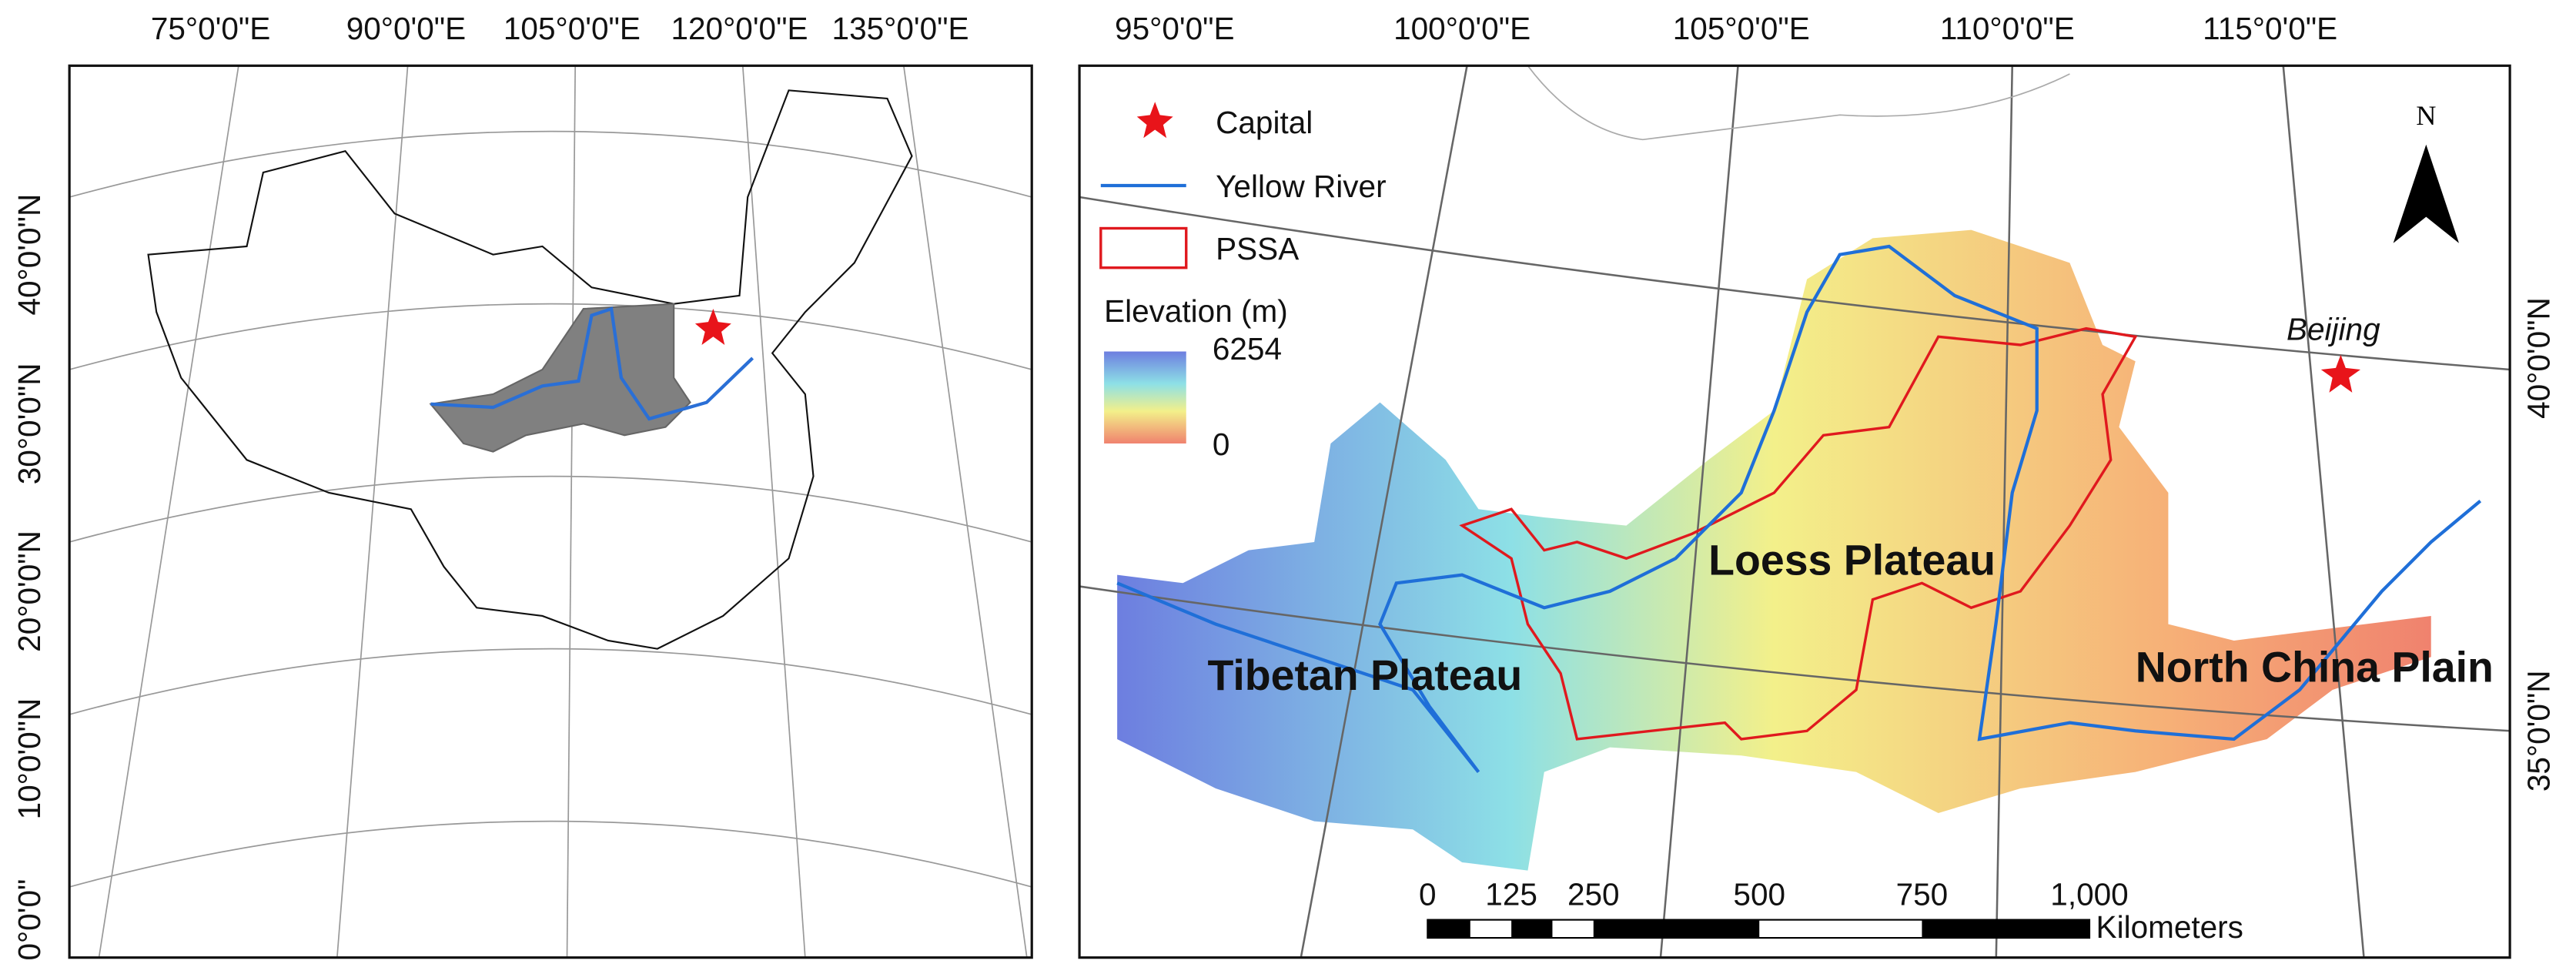  What do you see at coordinates (2169, 927) in the screenshot?
I see `scale-unit: Kilometers` at bounding box center [2169, 927].